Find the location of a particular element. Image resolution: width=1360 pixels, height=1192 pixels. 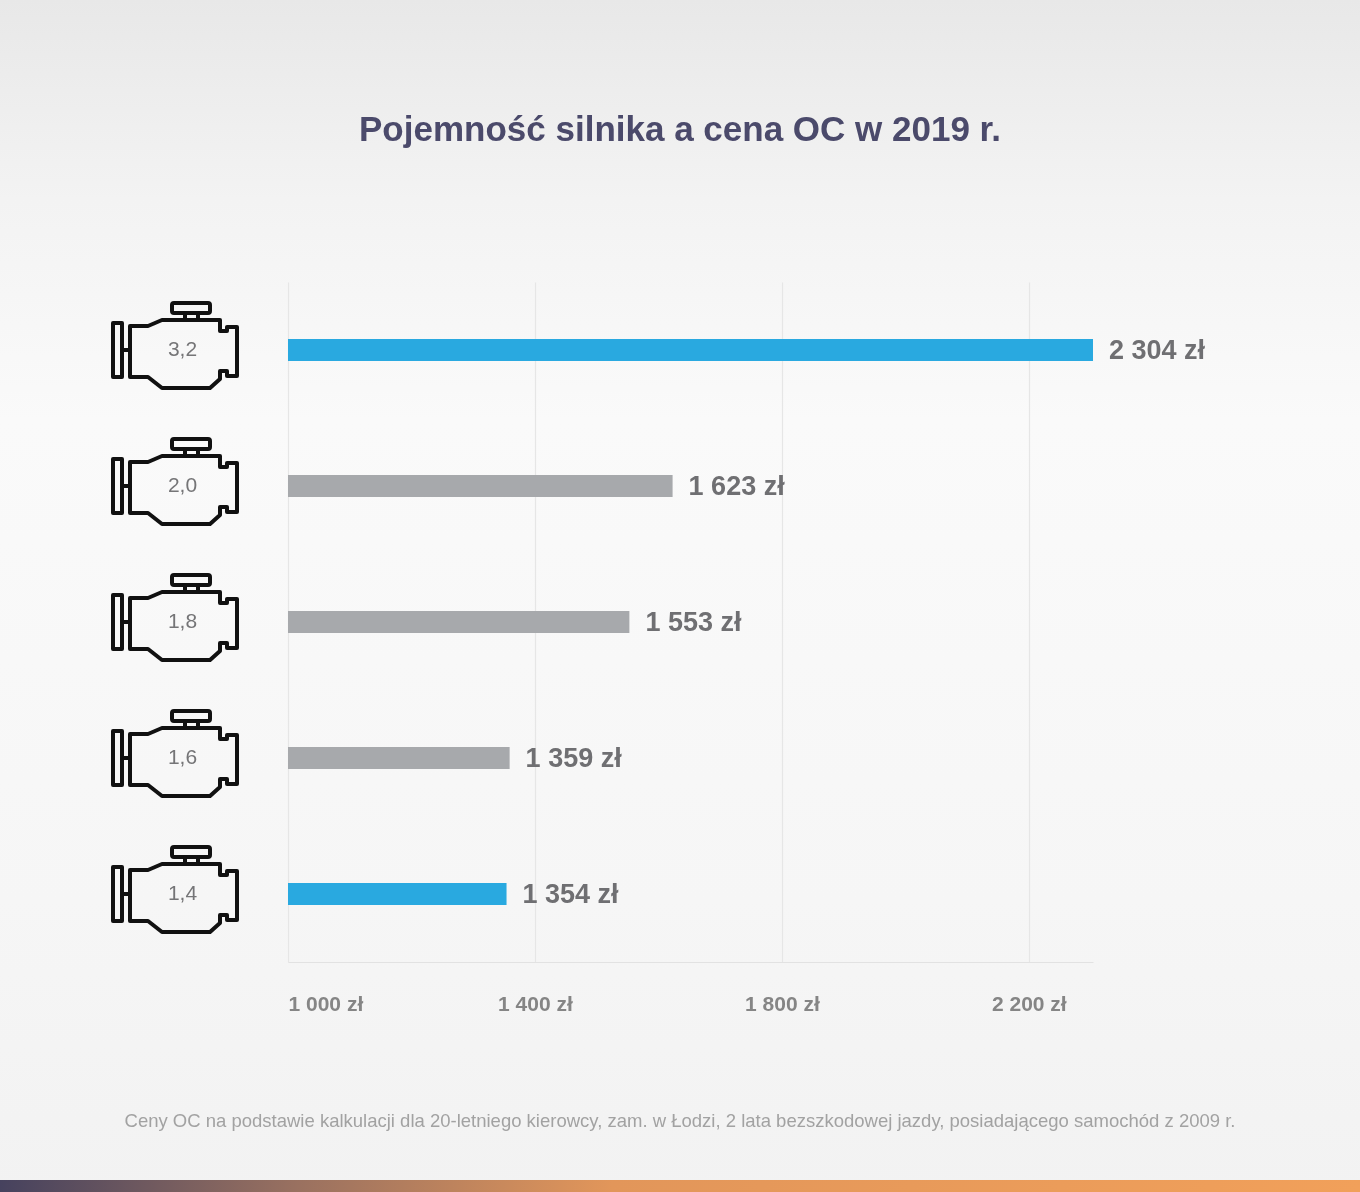

data-label: 1 623 zł is located at coordinates (737, 486).